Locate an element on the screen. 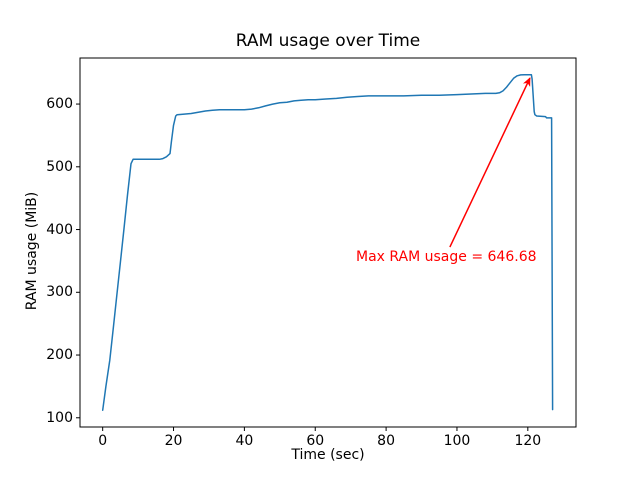  annotation-arrow is located at coordinates (490, 162).